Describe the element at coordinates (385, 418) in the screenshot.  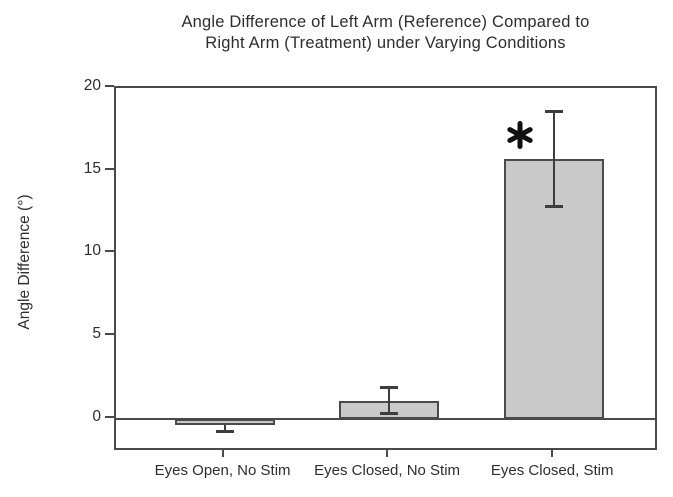
I see `zero-line` at that location.